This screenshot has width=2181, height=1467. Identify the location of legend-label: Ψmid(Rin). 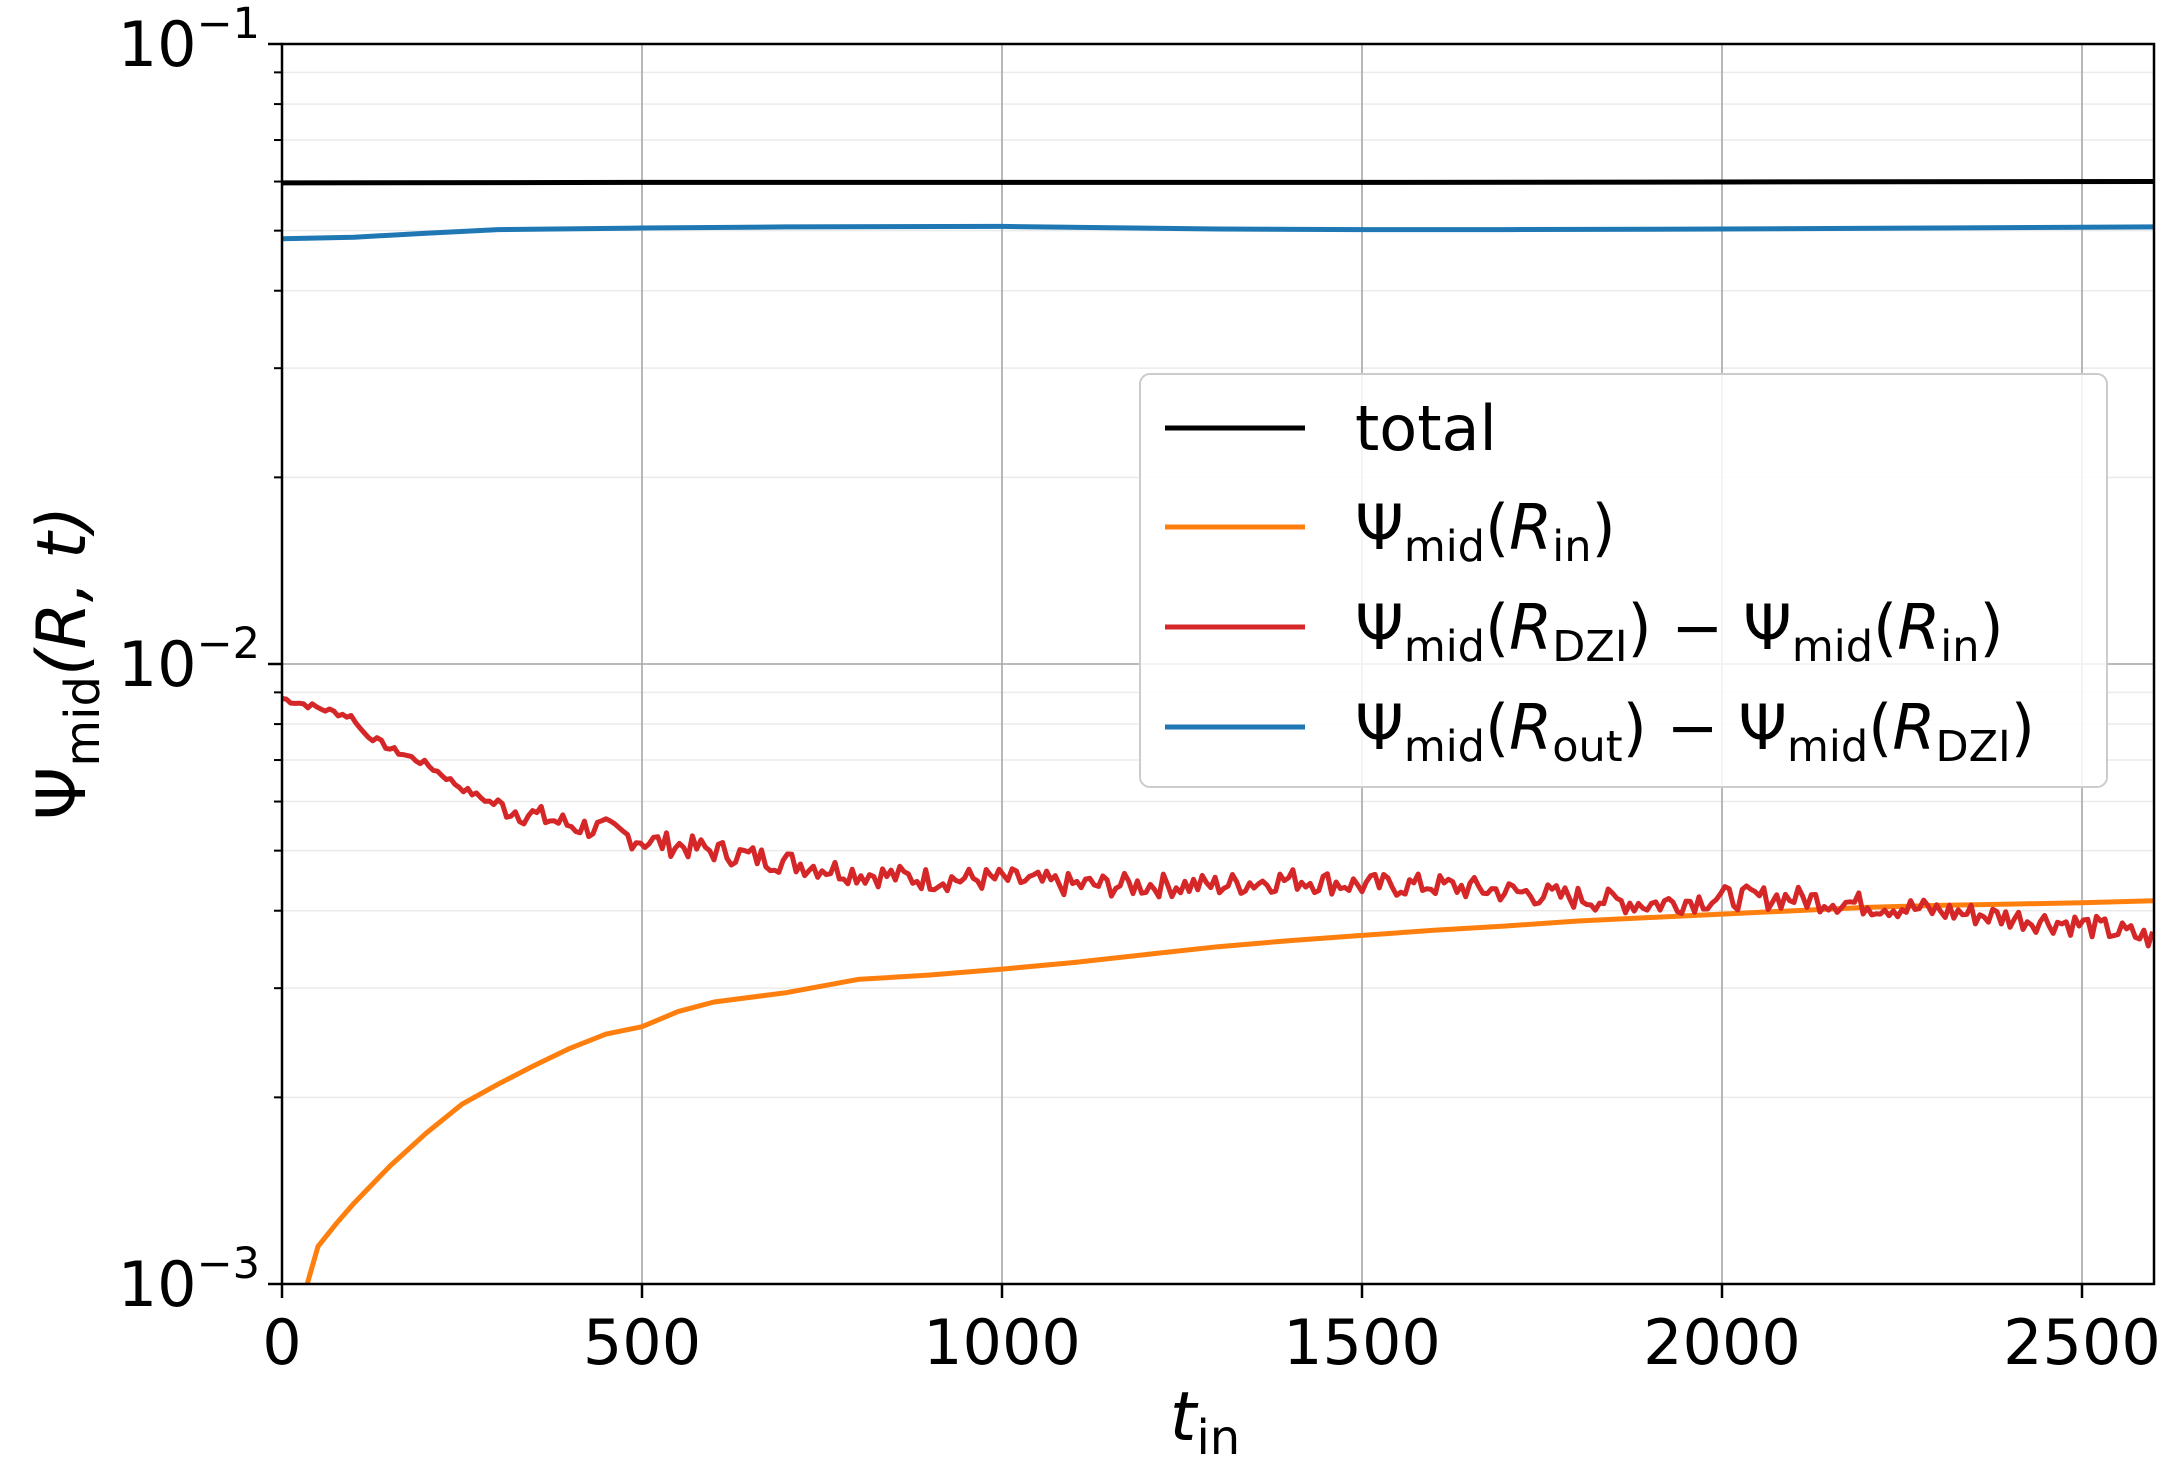
(1485, 531).